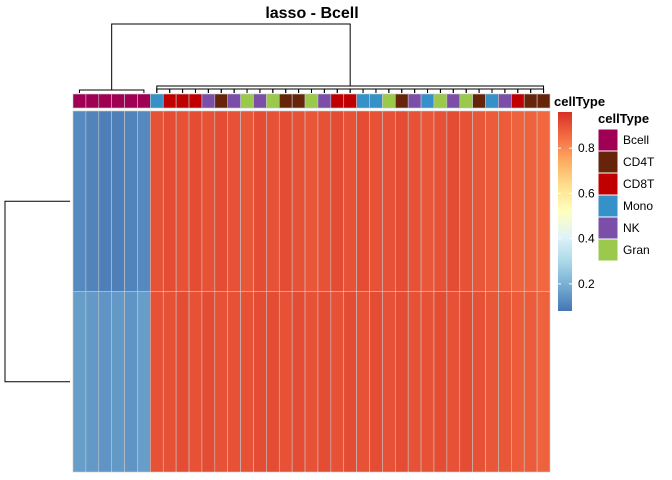 The height and width of the screenshot is (480, 672). What do you see at coordinates (586, 193) in the screenshot?
I see `colorbar-tick-label: 0.6` at bounding box center [586, 193].